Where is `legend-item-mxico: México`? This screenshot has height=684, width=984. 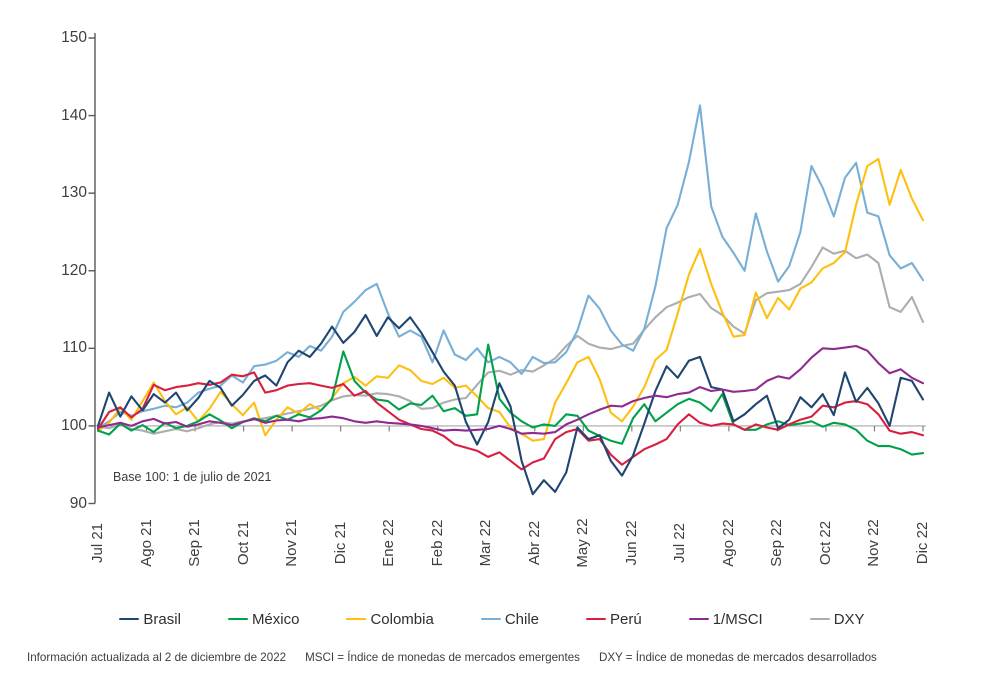
legend-item-mxico: México is located at coordinates (263, 619).